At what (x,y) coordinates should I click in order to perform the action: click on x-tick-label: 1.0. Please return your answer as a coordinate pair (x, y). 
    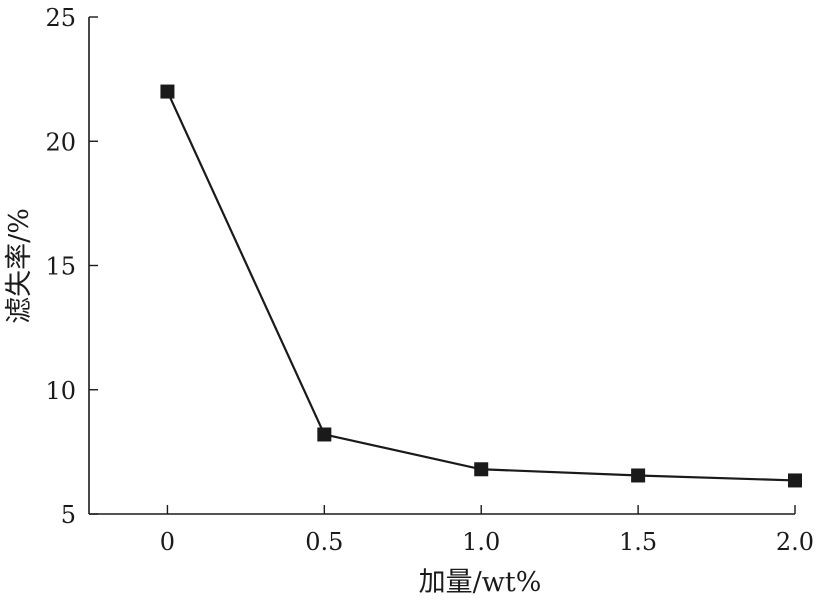
    Looking at the image, I should click on (481, 542).